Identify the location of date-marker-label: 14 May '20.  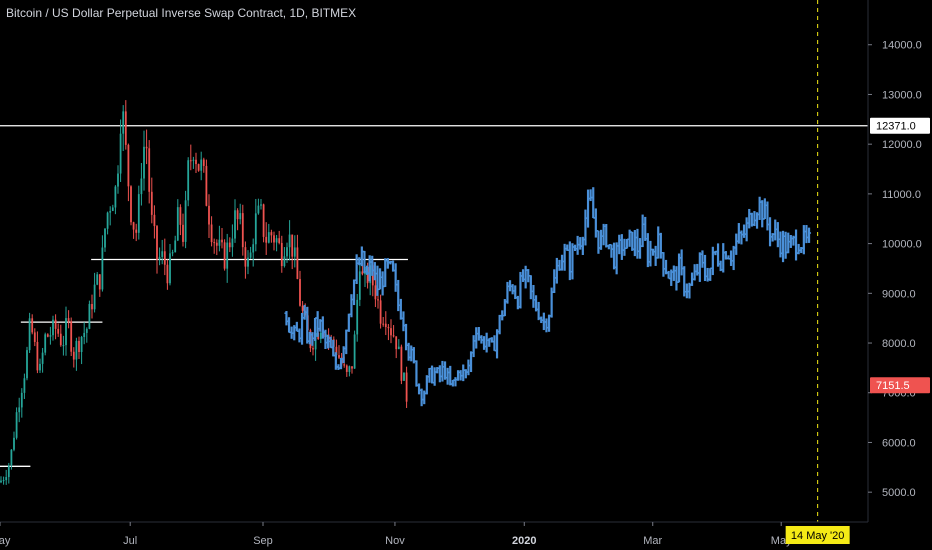
(817, 535).